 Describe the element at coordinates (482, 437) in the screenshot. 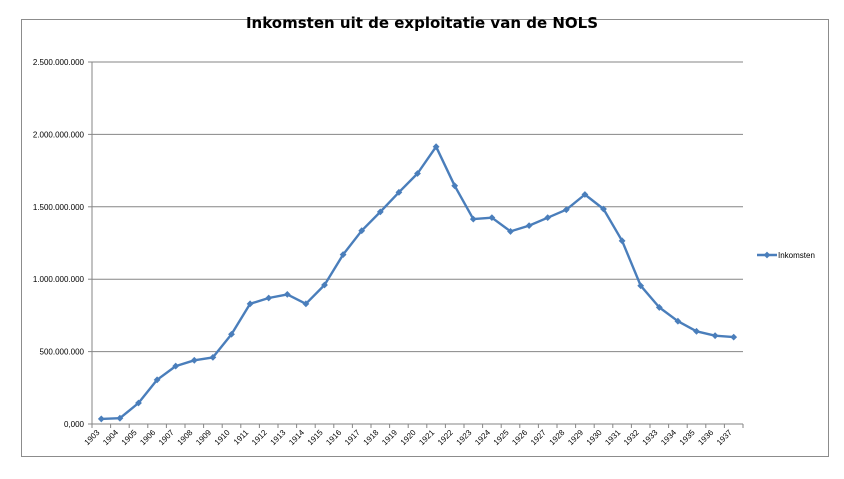

I see `x-tick-label: 1924` at that location.